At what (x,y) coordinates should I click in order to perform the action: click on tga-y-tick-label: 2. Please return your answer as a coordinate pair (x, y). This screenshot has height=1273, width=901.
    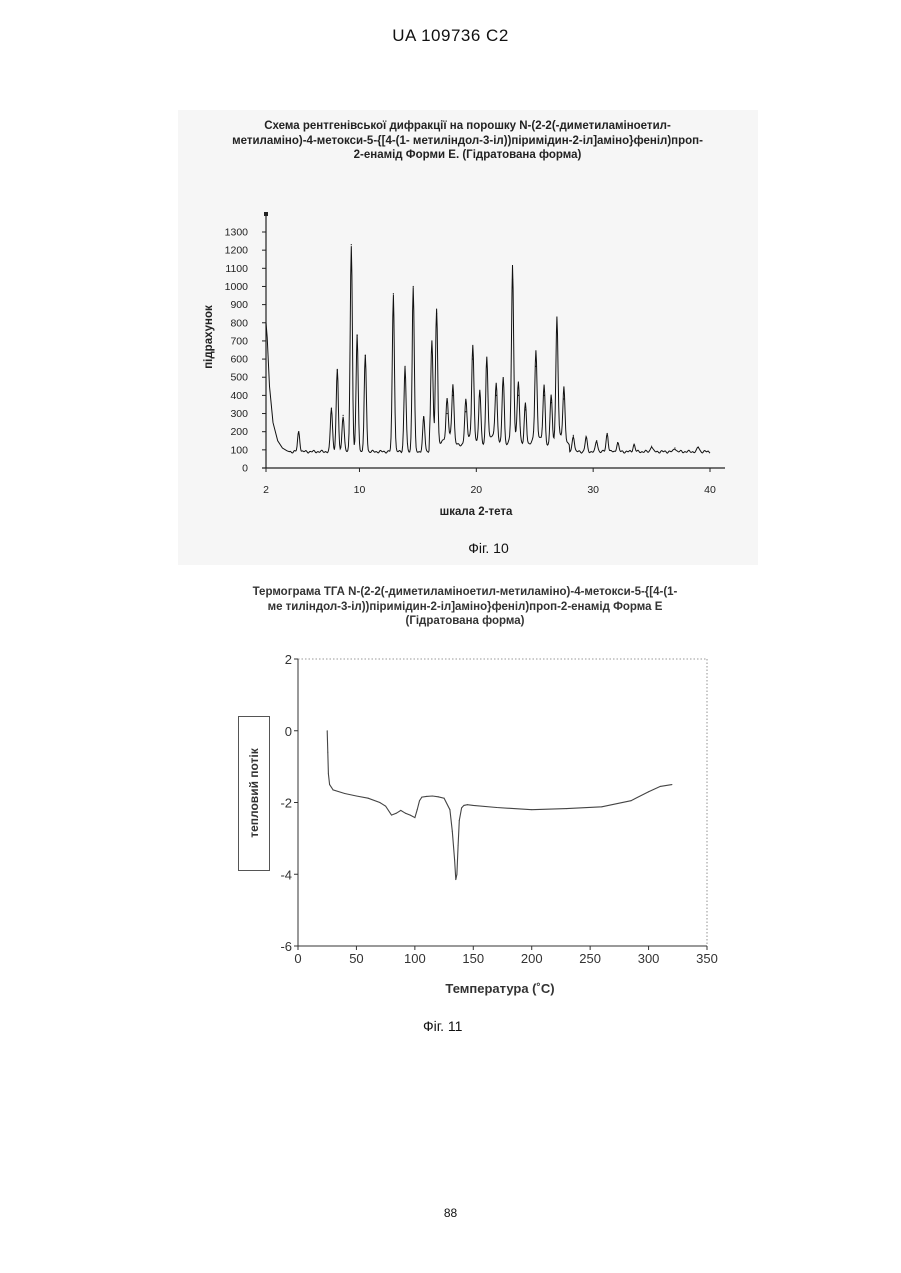
    Looking at the image, I should click on (288, 659).